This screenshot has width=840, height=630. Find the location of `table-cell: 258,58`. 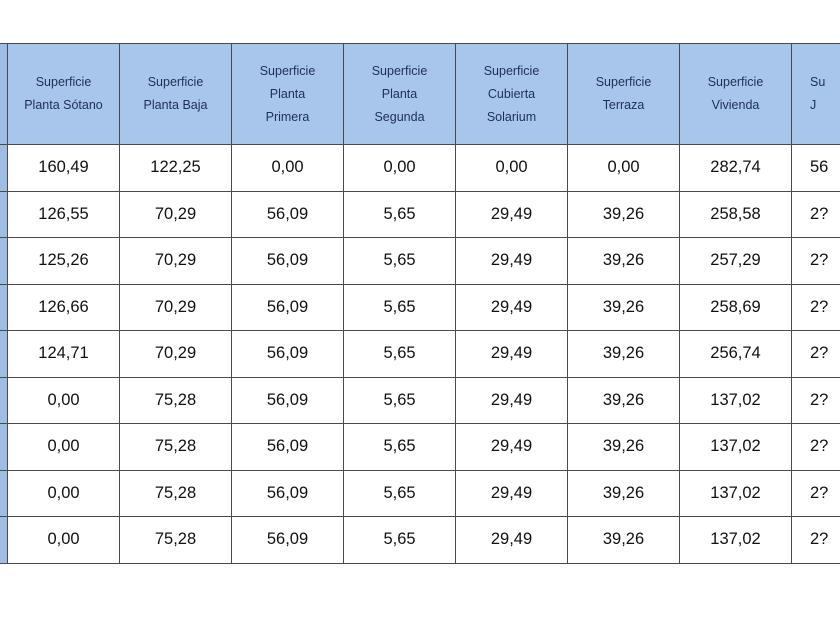

table-cell: 258,58 is located at coordinates (735, 214).